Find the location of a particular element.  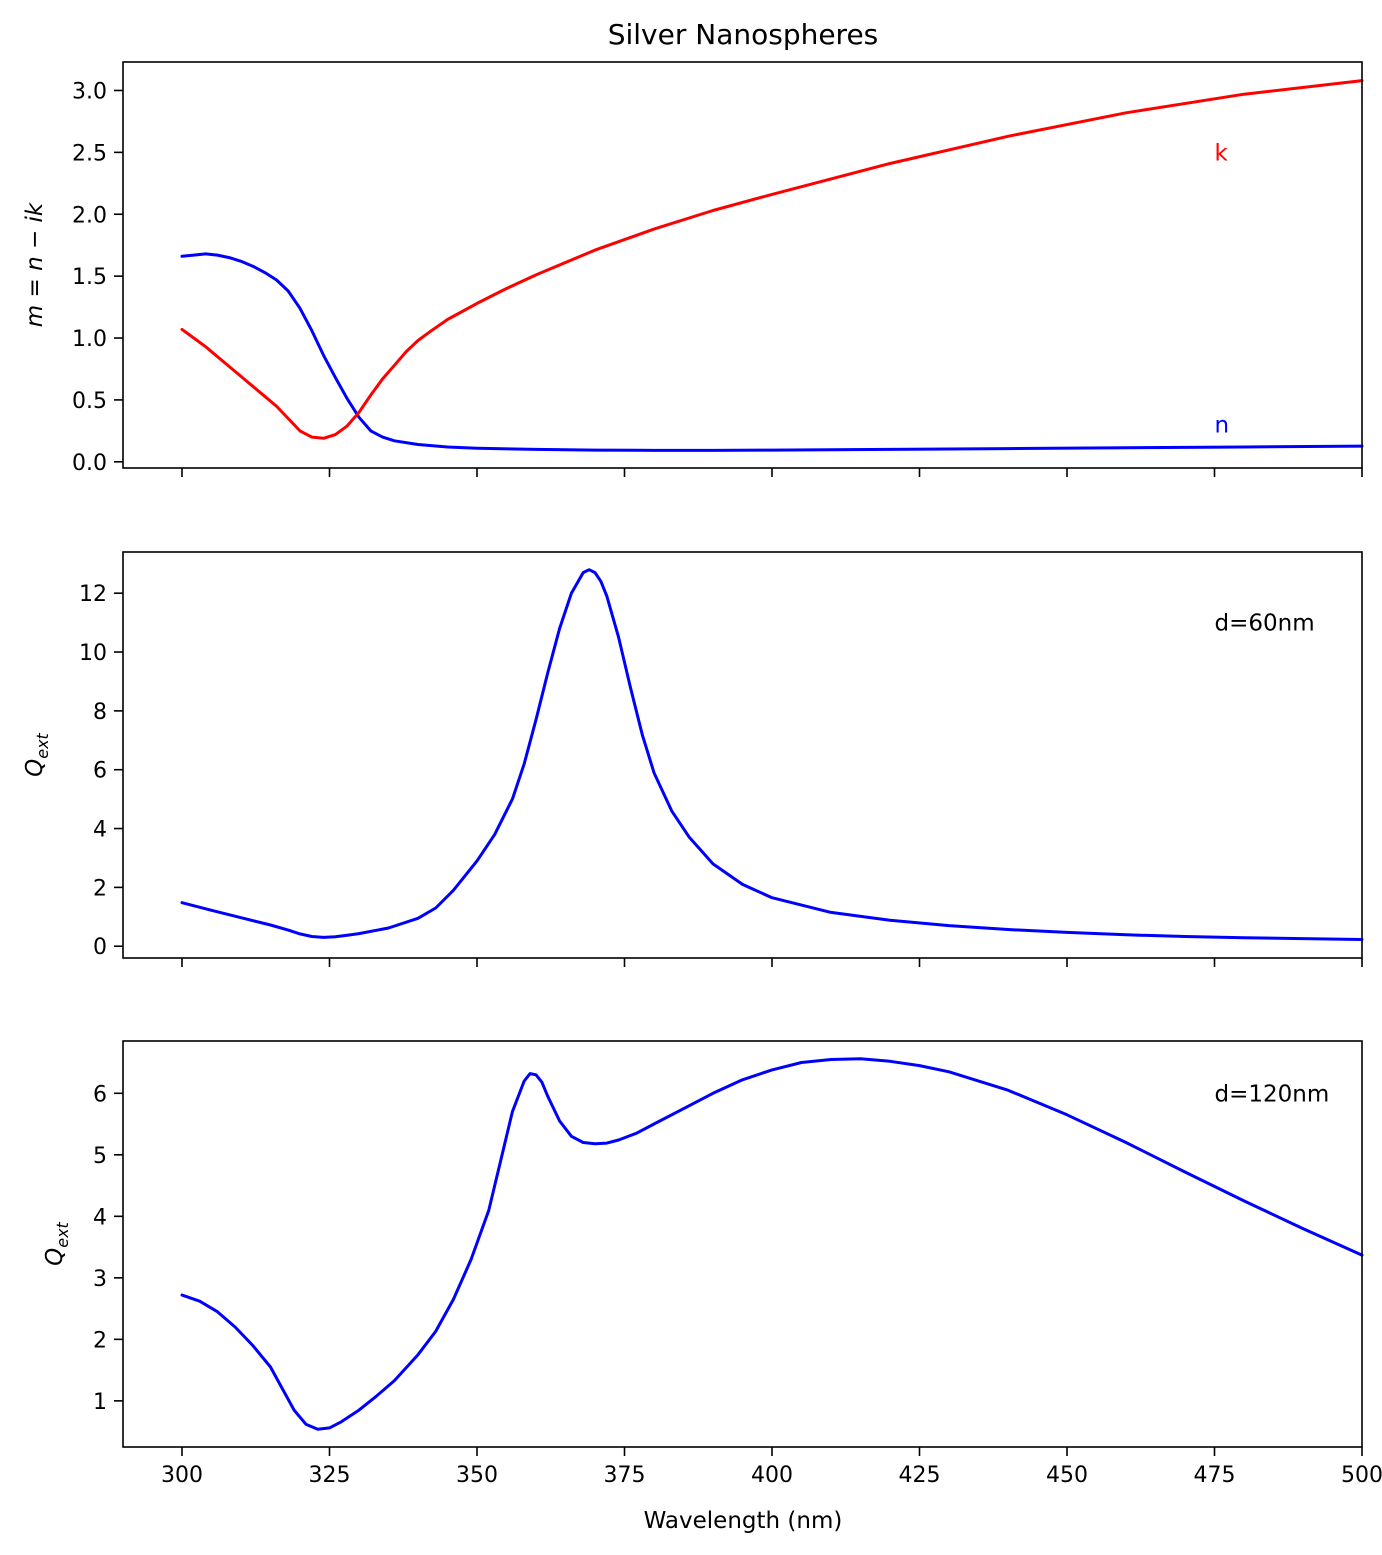

y-tick-label: 0 is located at coordinates (100, 947).